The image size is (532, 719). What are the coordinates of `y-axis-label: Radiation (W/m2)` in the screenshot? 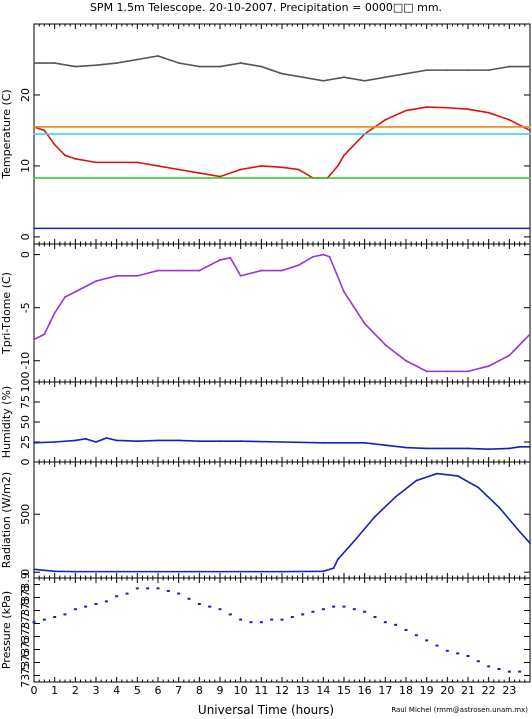 It's located at (6, 520).